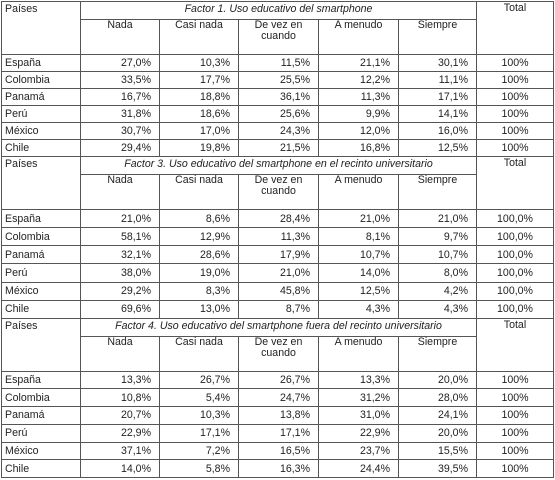 Image resolution: width=555 pixels, height=480 pixels. I want to click on percentage-cell: 32,1%, so click(120, 255).